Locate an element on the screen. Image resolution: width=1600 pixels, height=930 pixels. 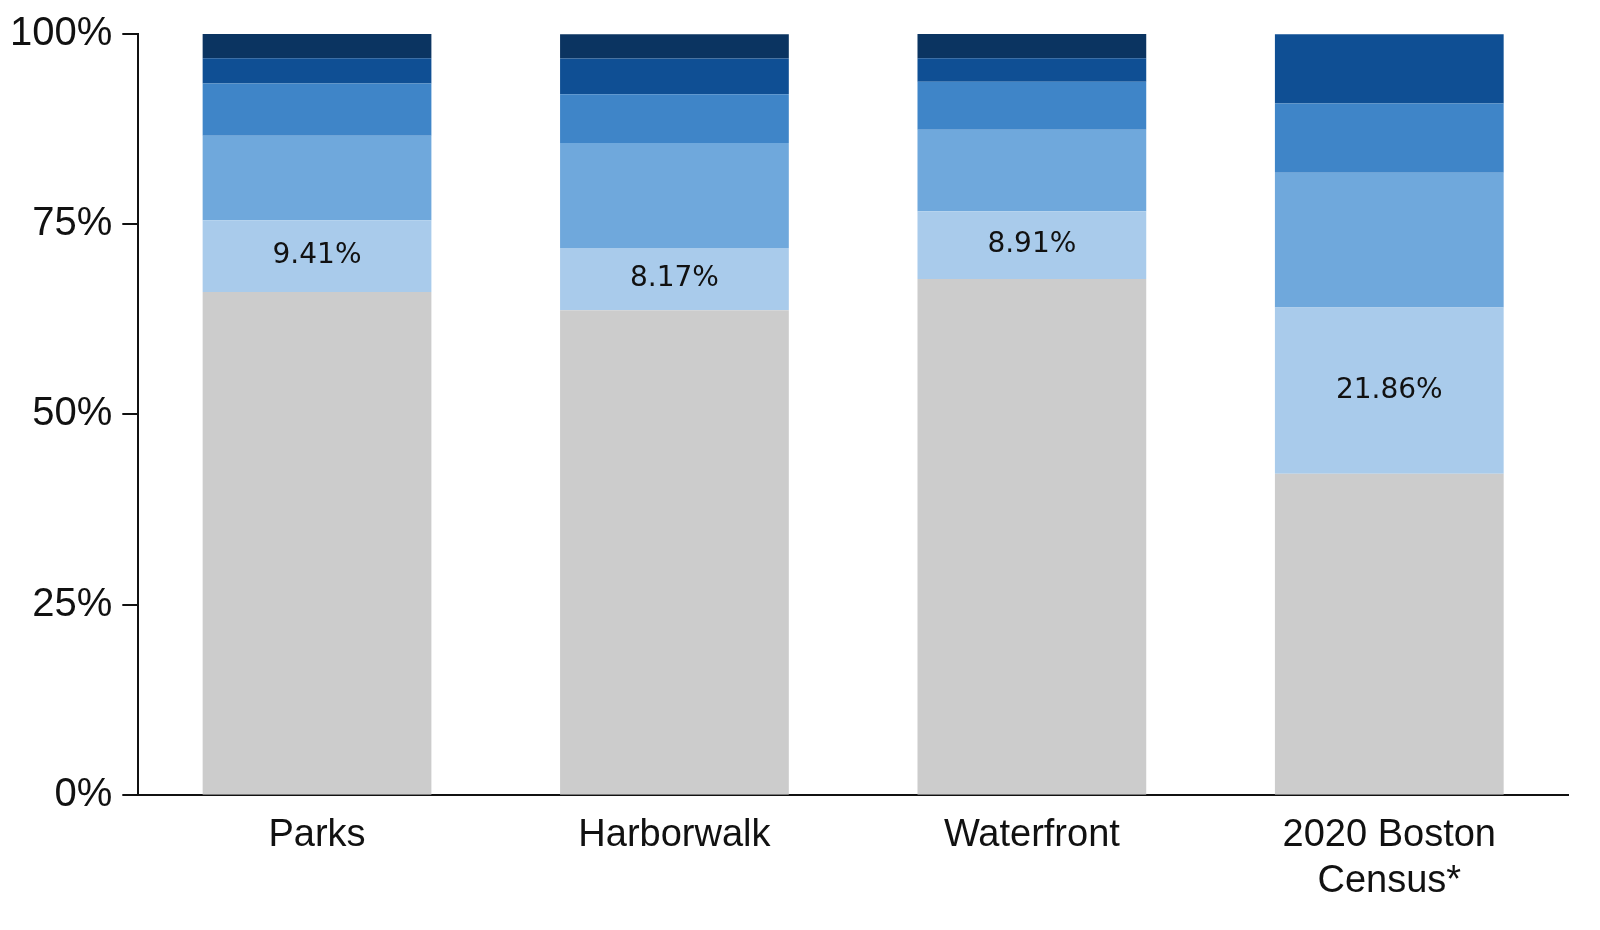
x-tick-label: 2020 Boston Census* is located at coordinates (1389, 856).